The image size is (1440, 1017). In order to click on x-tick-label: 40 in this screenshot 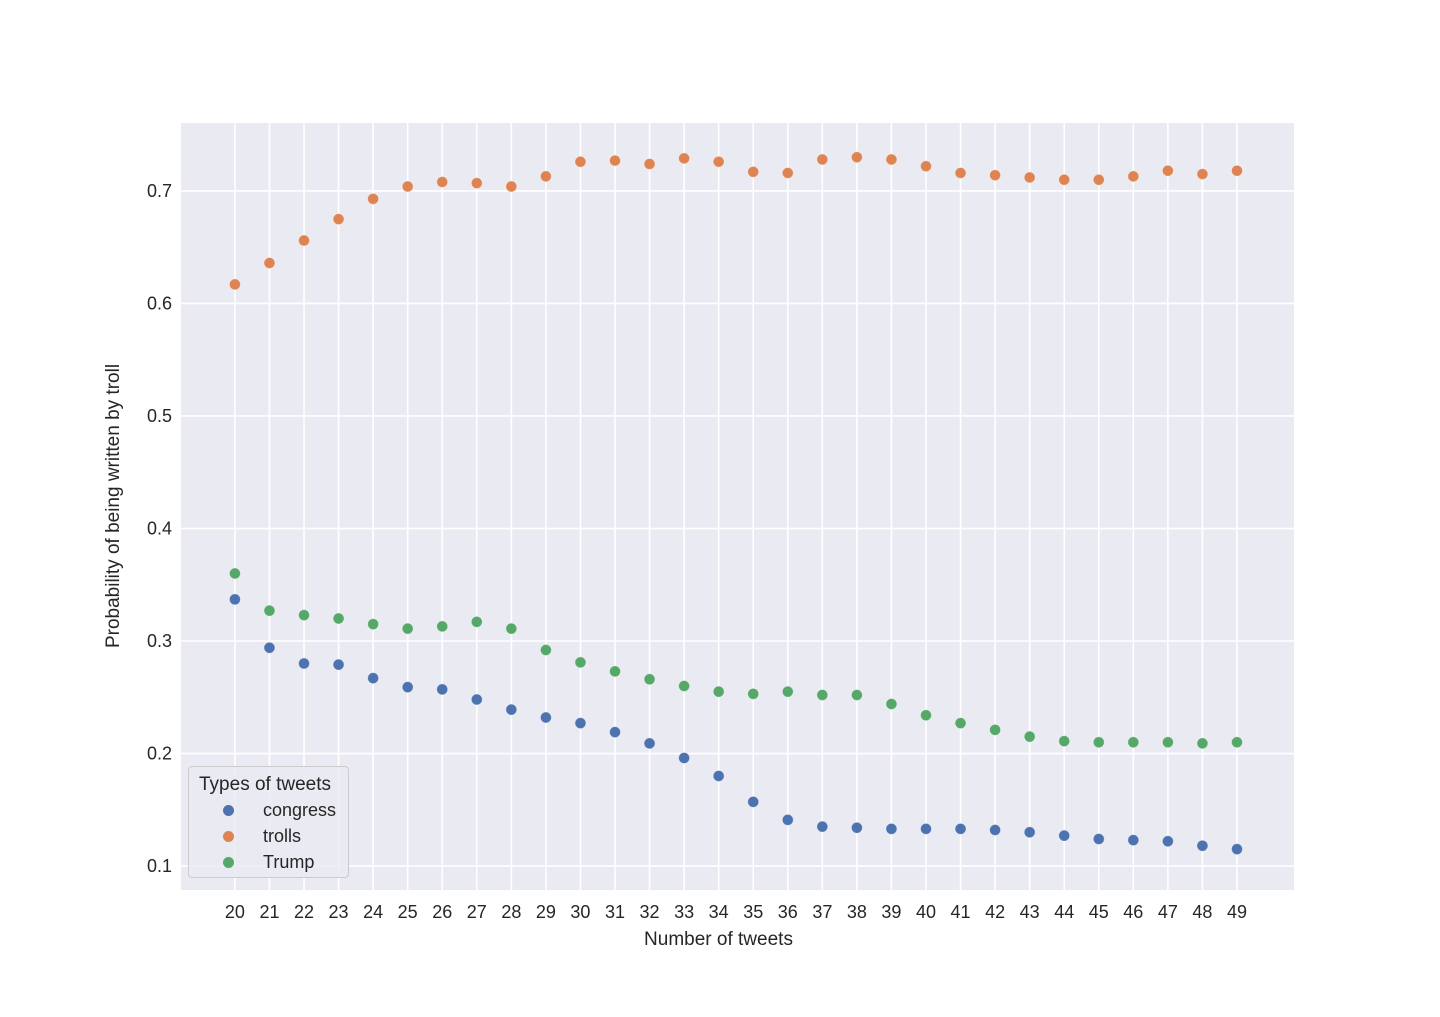, I will do `click(926, 912)`.